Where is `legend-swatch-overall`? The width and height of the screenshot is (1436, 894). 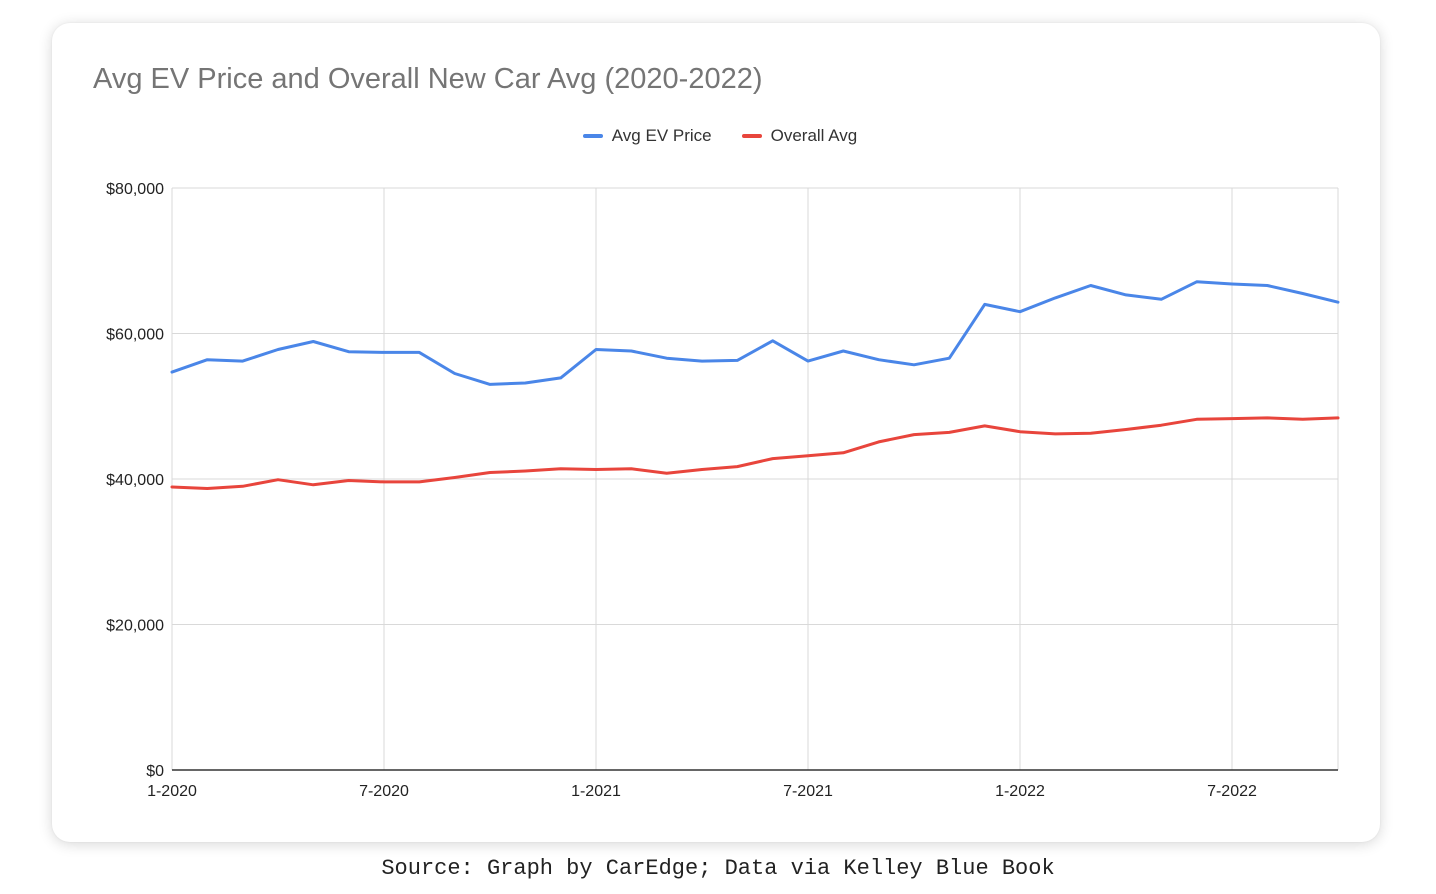
legend-swatch-overall is located at coordinates (751, 136).